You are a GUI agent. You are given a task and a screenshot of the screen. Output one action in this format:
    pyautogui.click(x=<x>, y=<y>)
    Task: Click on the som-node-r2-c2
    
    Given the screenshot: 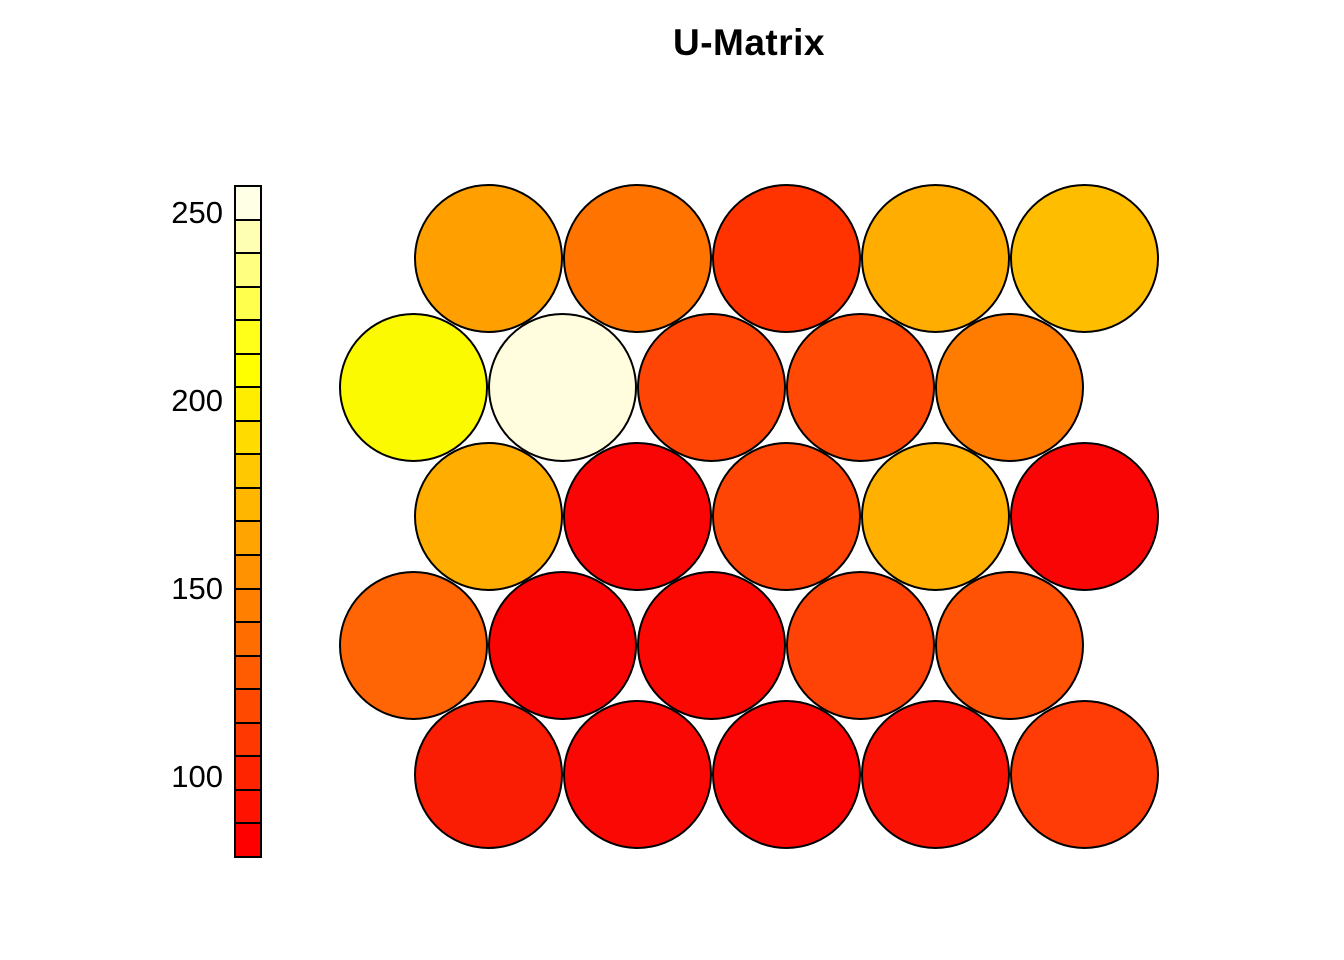 What is the action you would take?
    pyautogui.click(x=562, y=387)
    